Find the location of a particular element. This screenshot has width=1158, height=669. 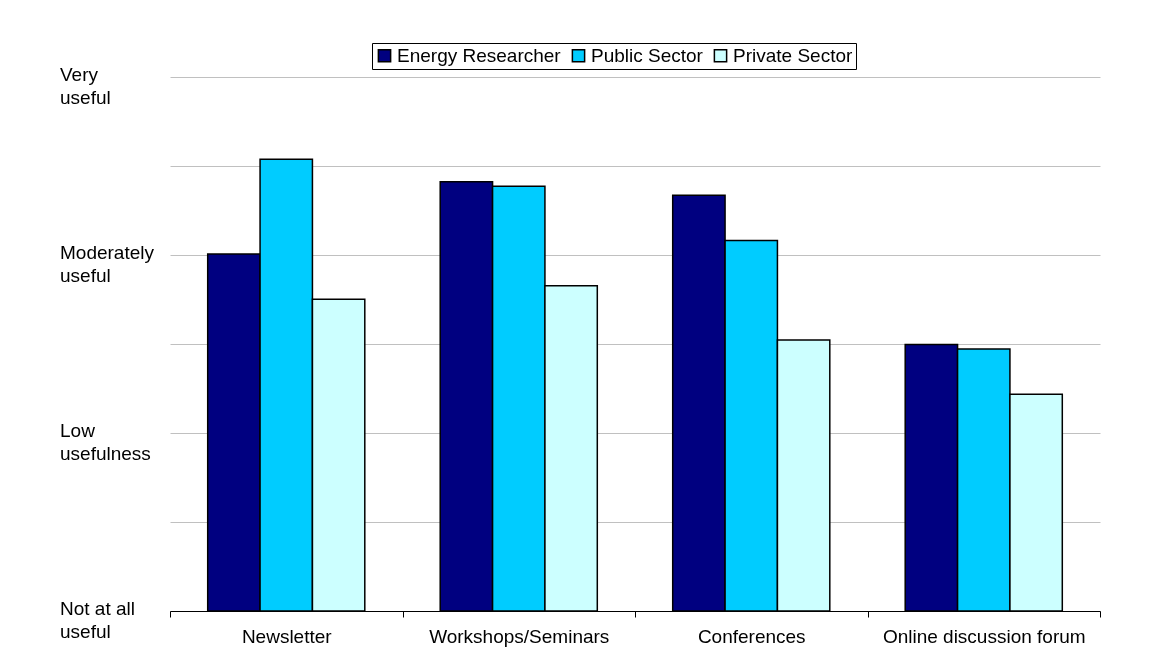

legend-label: Private Sector is located at coordinates (793, 55).